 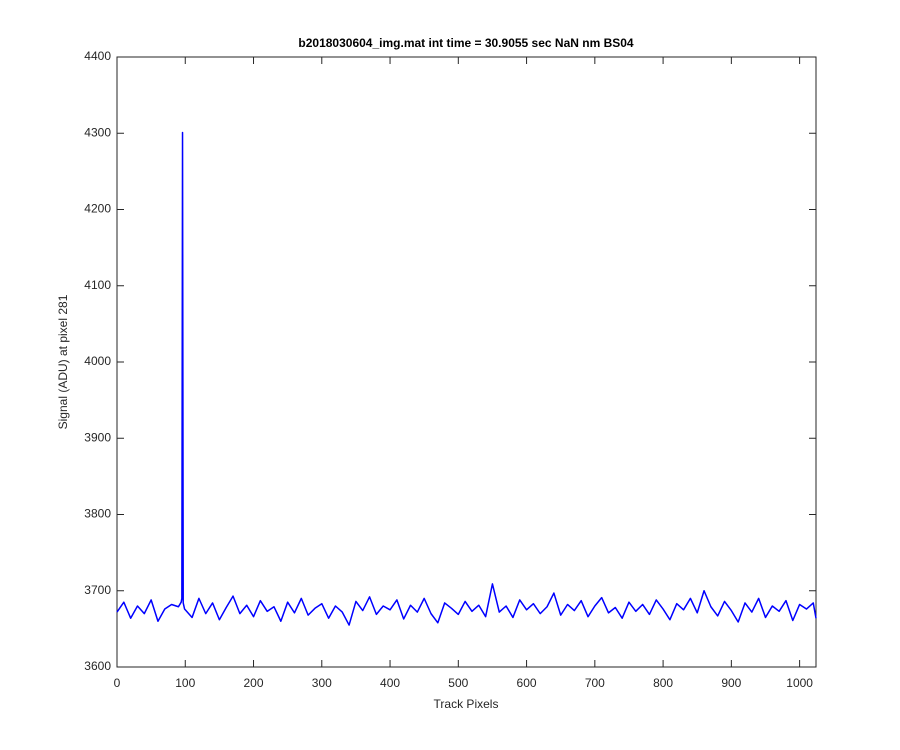 I want to click on y-tick-label: 4300, so click(x=97, y=132).